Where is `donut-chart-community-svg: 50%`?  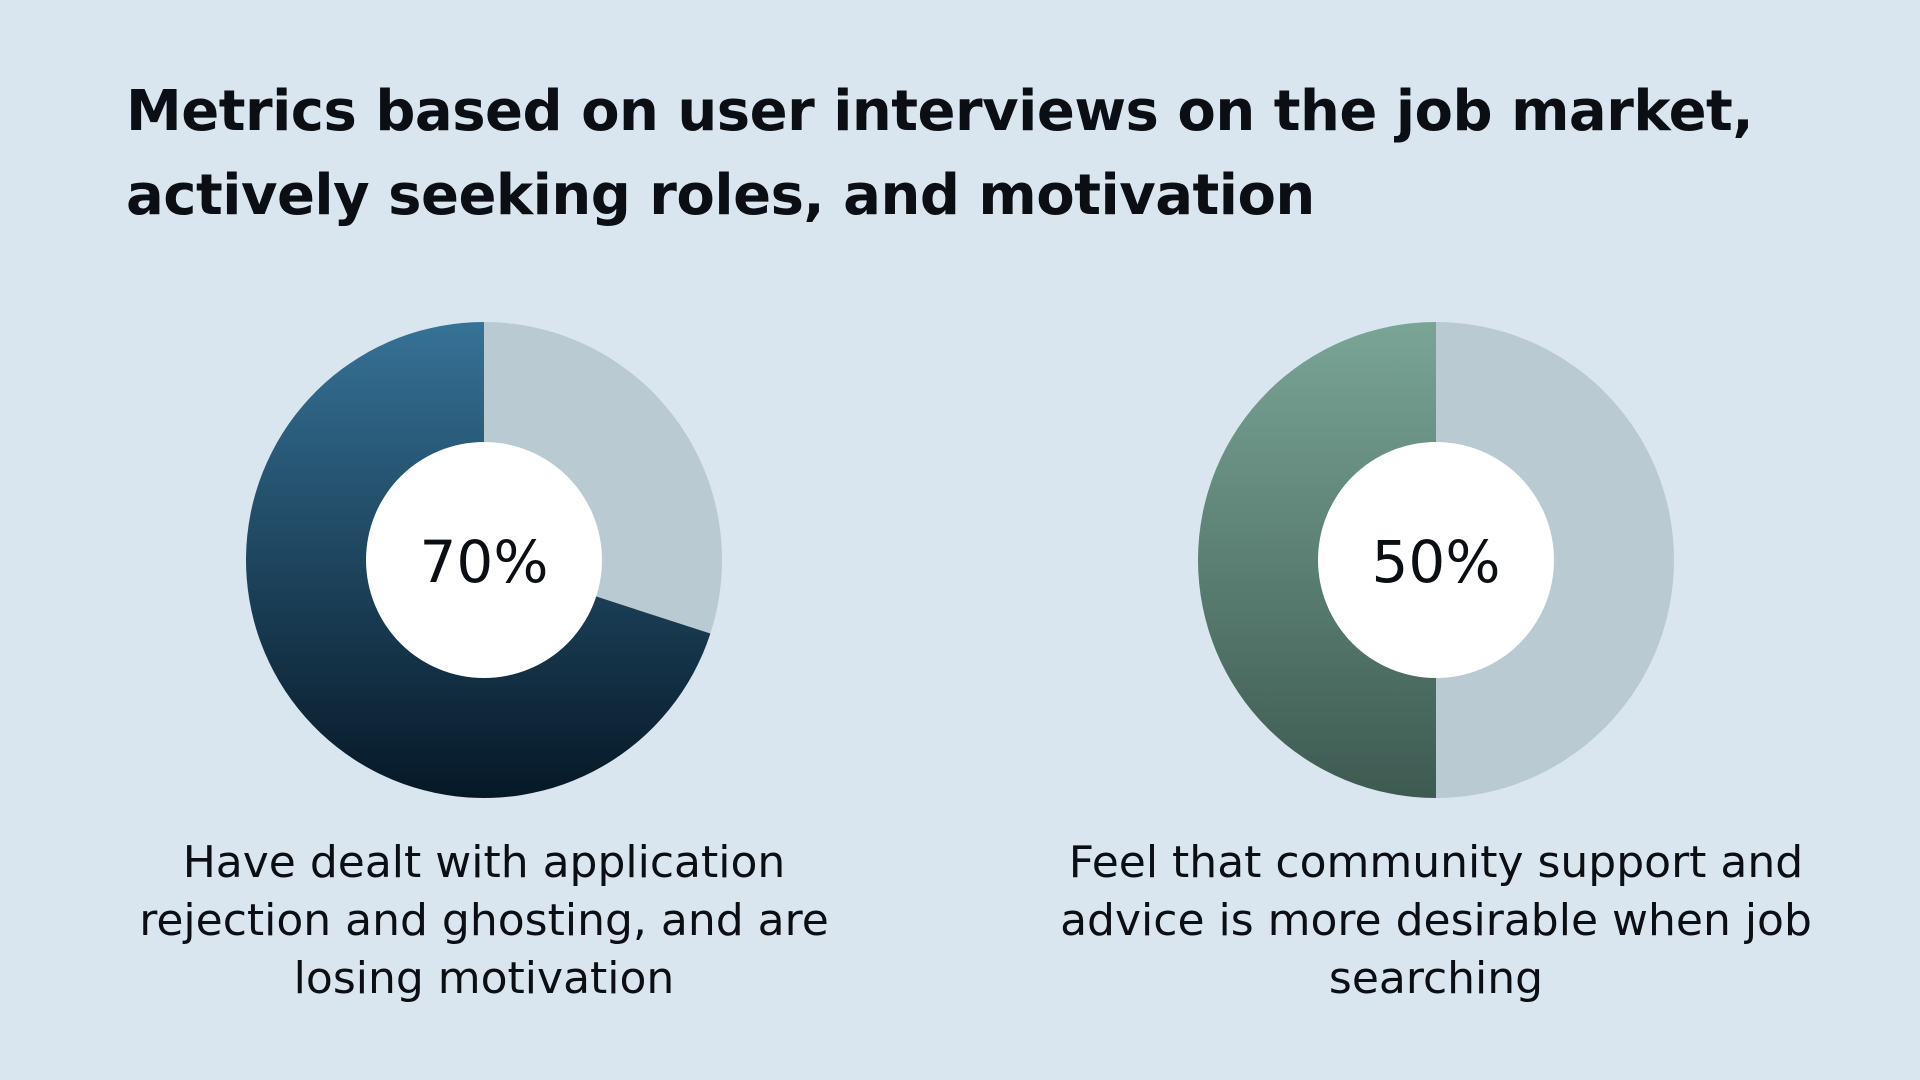
donut-chart-community-svg: 50% is located at coordinates (1436, 560).